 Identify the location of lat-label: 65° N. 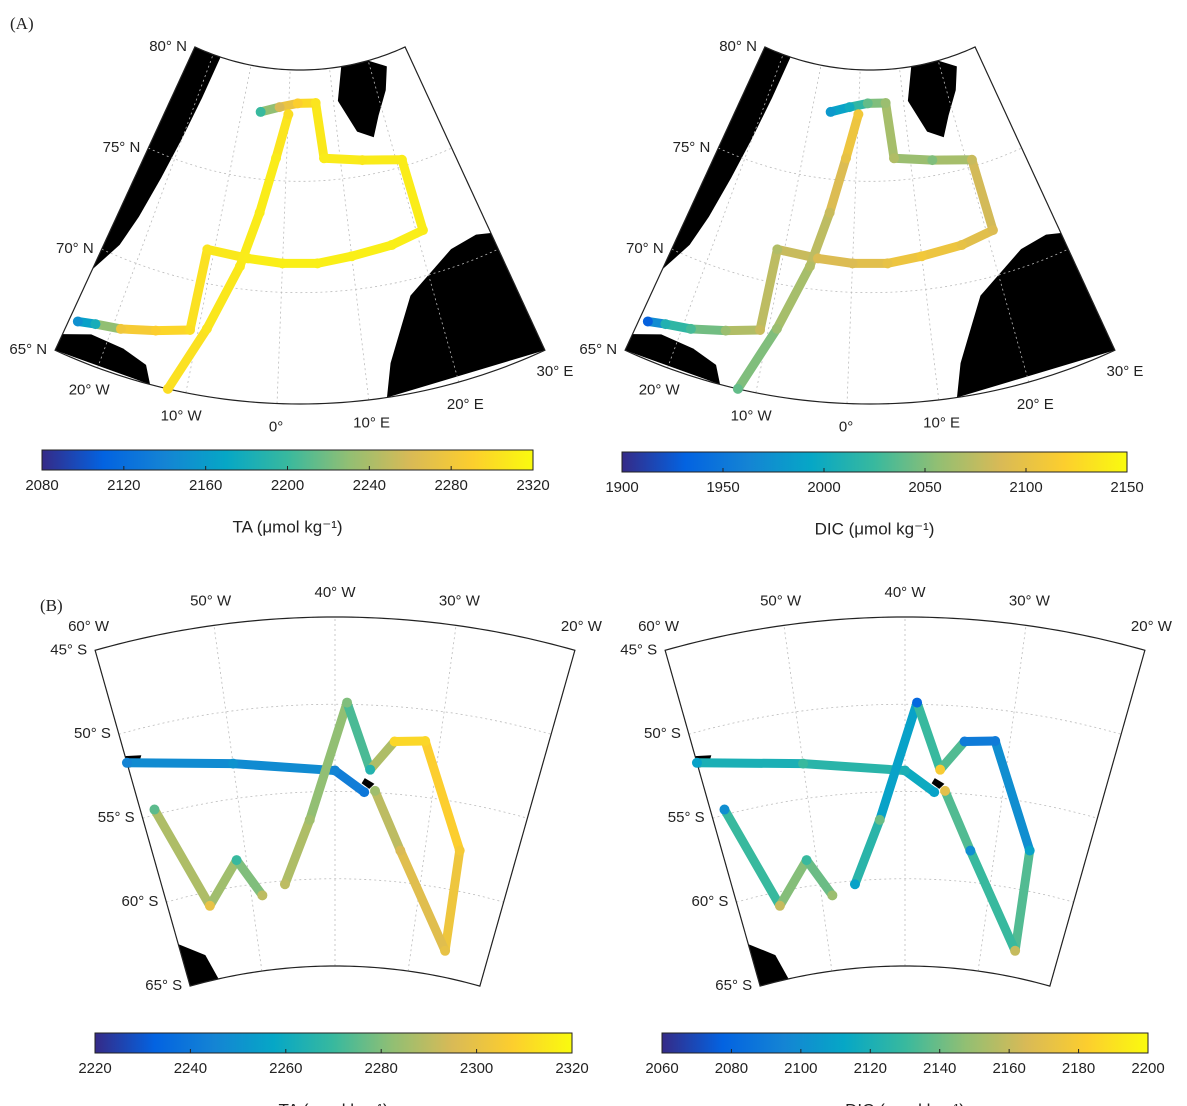
(28, 349).